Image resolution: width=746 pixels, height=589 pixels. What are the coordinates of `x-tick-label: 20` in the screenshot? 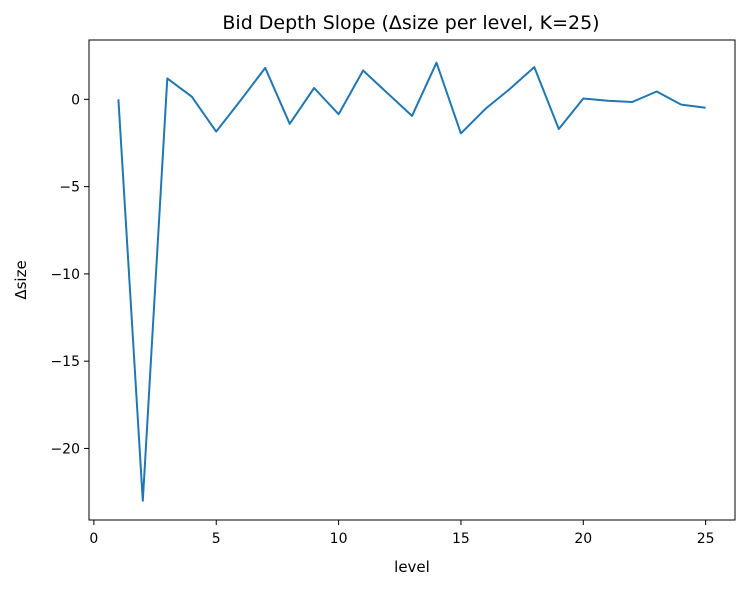 It's located at (583, 539).